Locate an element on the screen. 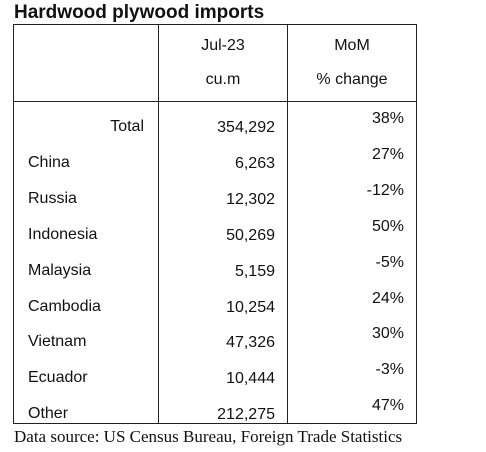  row-volume: 354,292 is located at coordinates (246, 127).